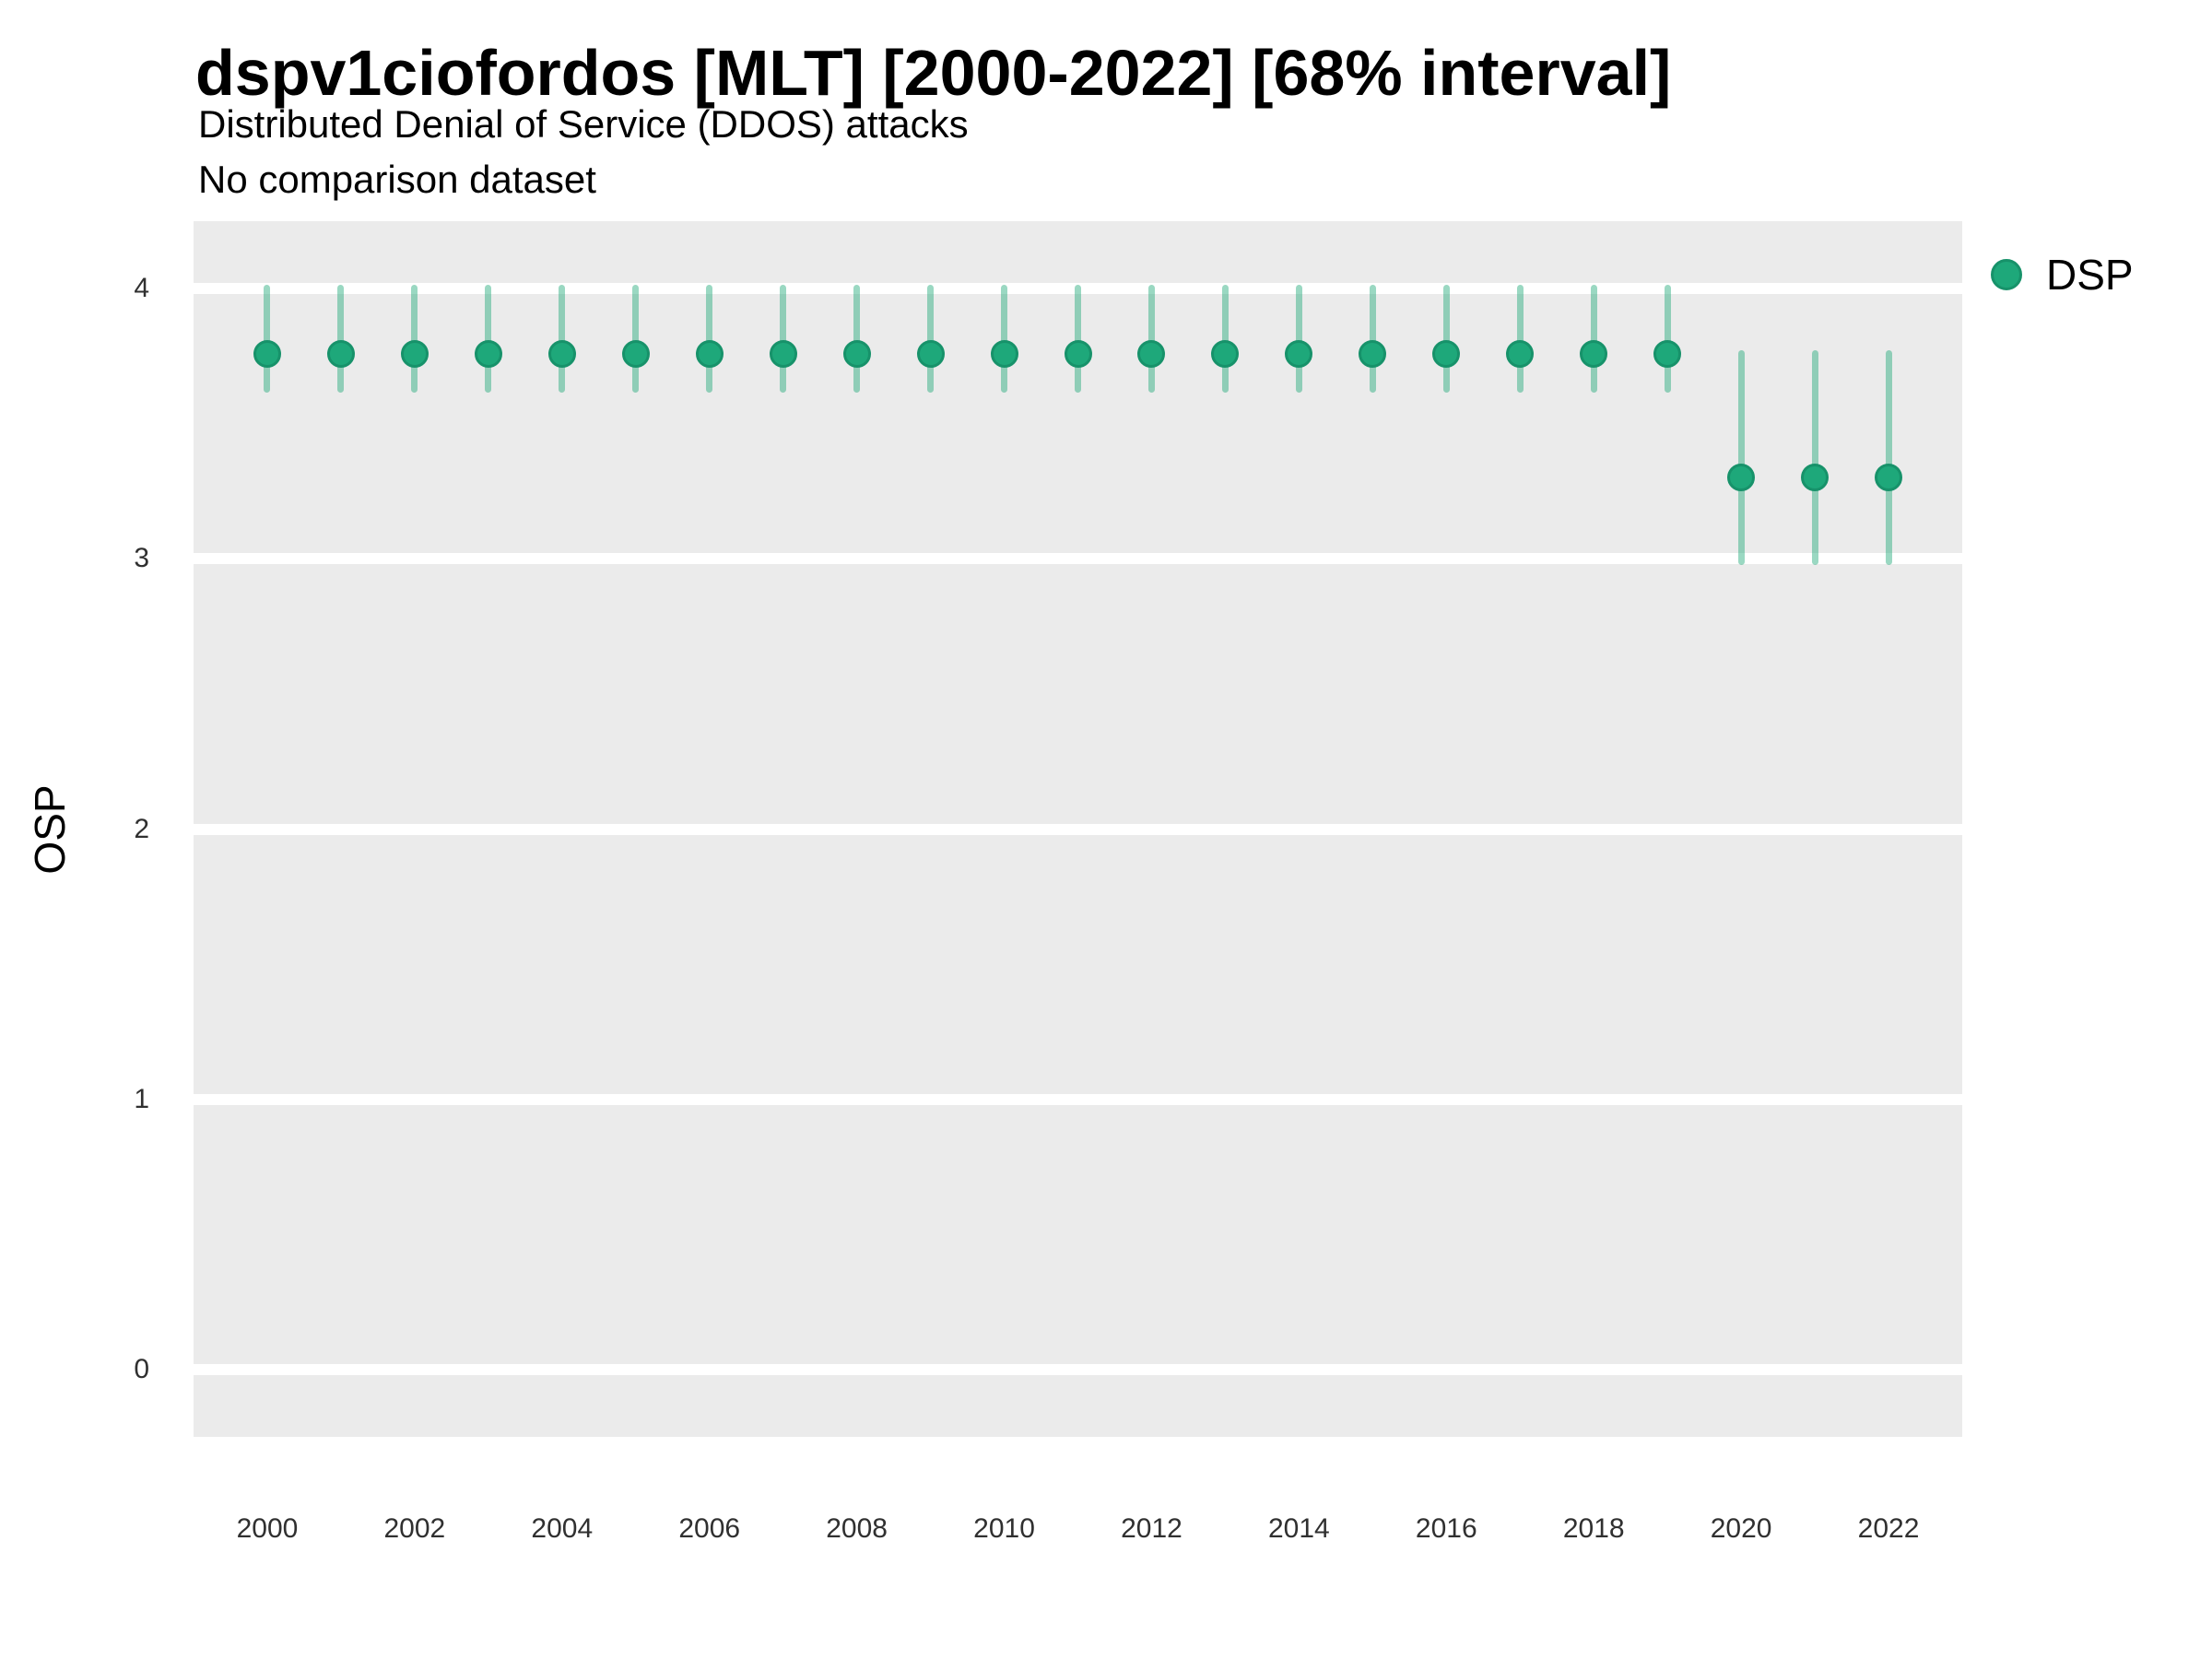  I want to click on x-tick-label: 2010, so click(1004, 1528).